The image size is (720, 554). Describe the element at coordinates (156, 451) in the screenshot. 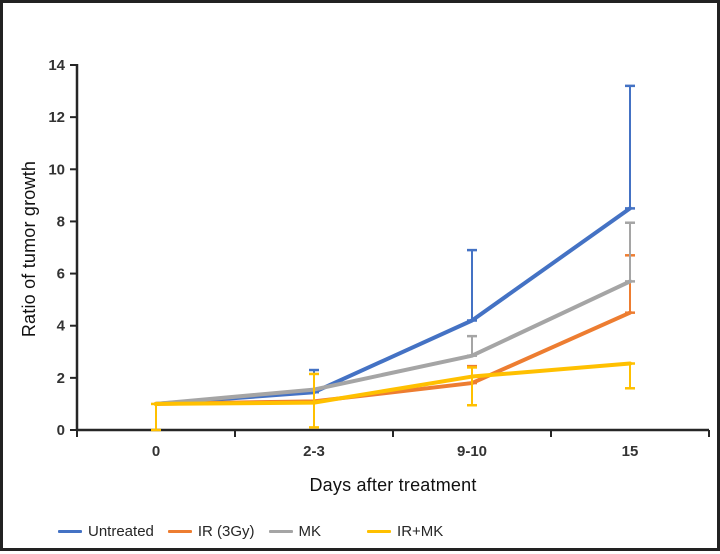

I see `x-tick-label: 0` at that location.